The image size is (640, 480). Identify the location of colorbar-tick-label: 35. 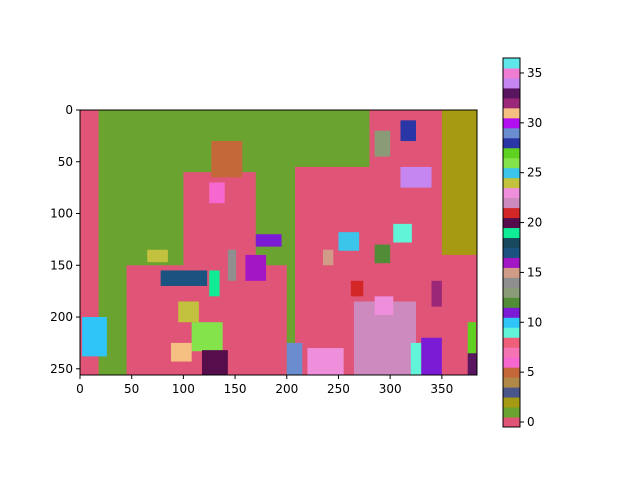
(534, 73).